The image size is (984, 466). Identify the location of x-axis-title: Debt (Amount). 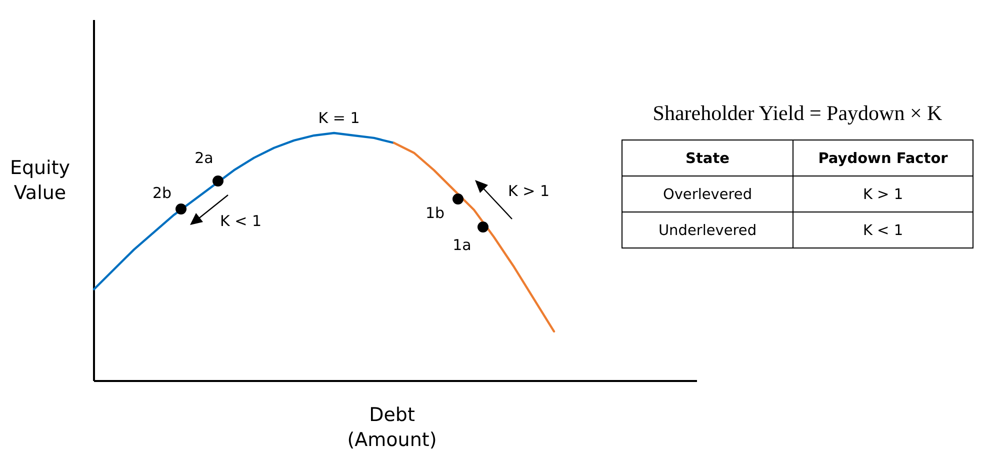
(392, 427).